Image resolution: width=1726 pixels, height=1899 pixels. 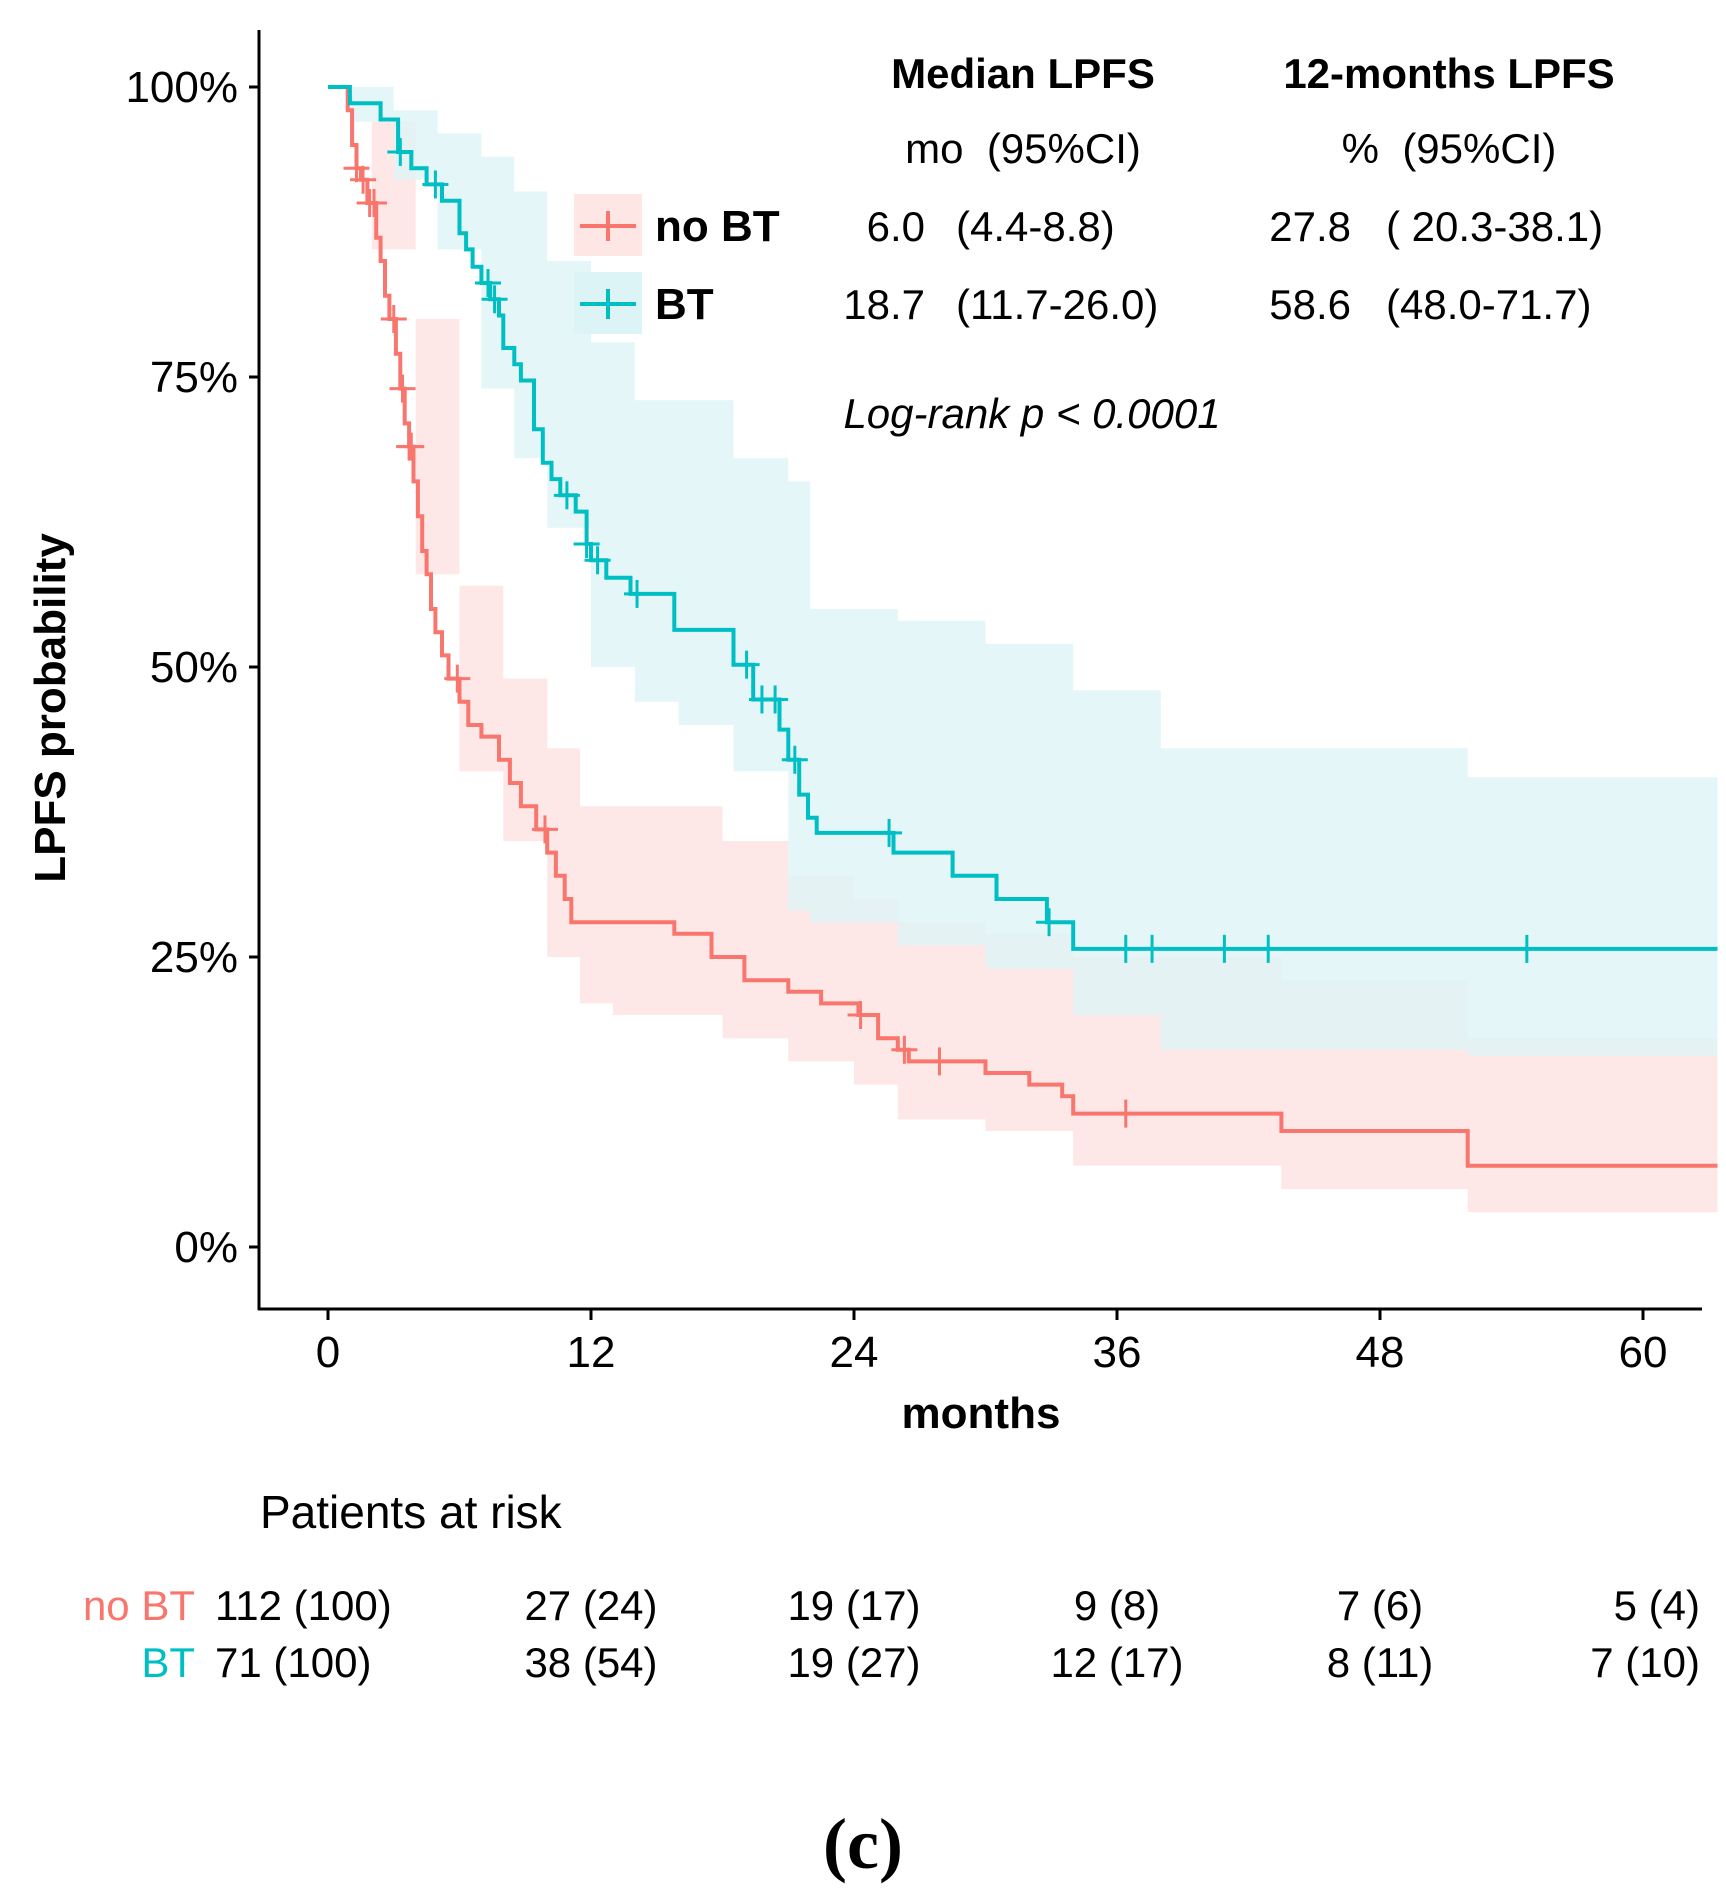 I want to click on x-tick-label: 60, so click(x=1643, y=1352).